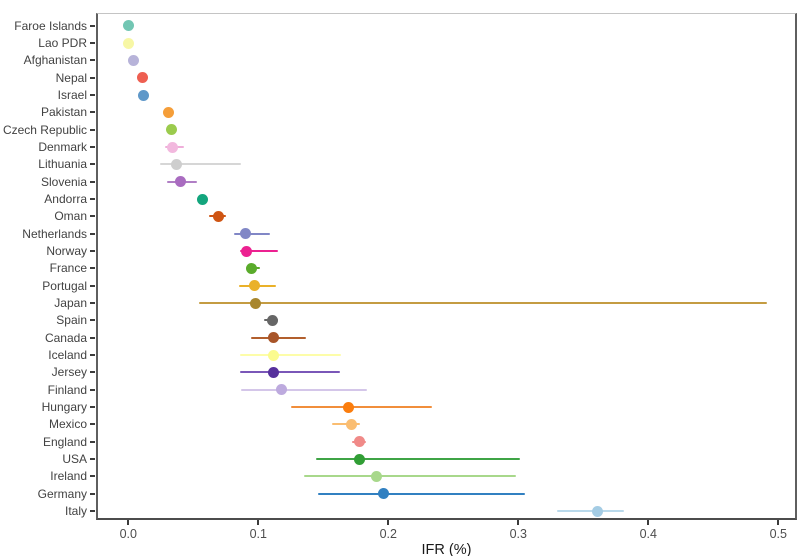  What do you see at coordinates (64, 285) in the screenshot?
I see `country-label: Portugal` at bounding box center [64, 285].